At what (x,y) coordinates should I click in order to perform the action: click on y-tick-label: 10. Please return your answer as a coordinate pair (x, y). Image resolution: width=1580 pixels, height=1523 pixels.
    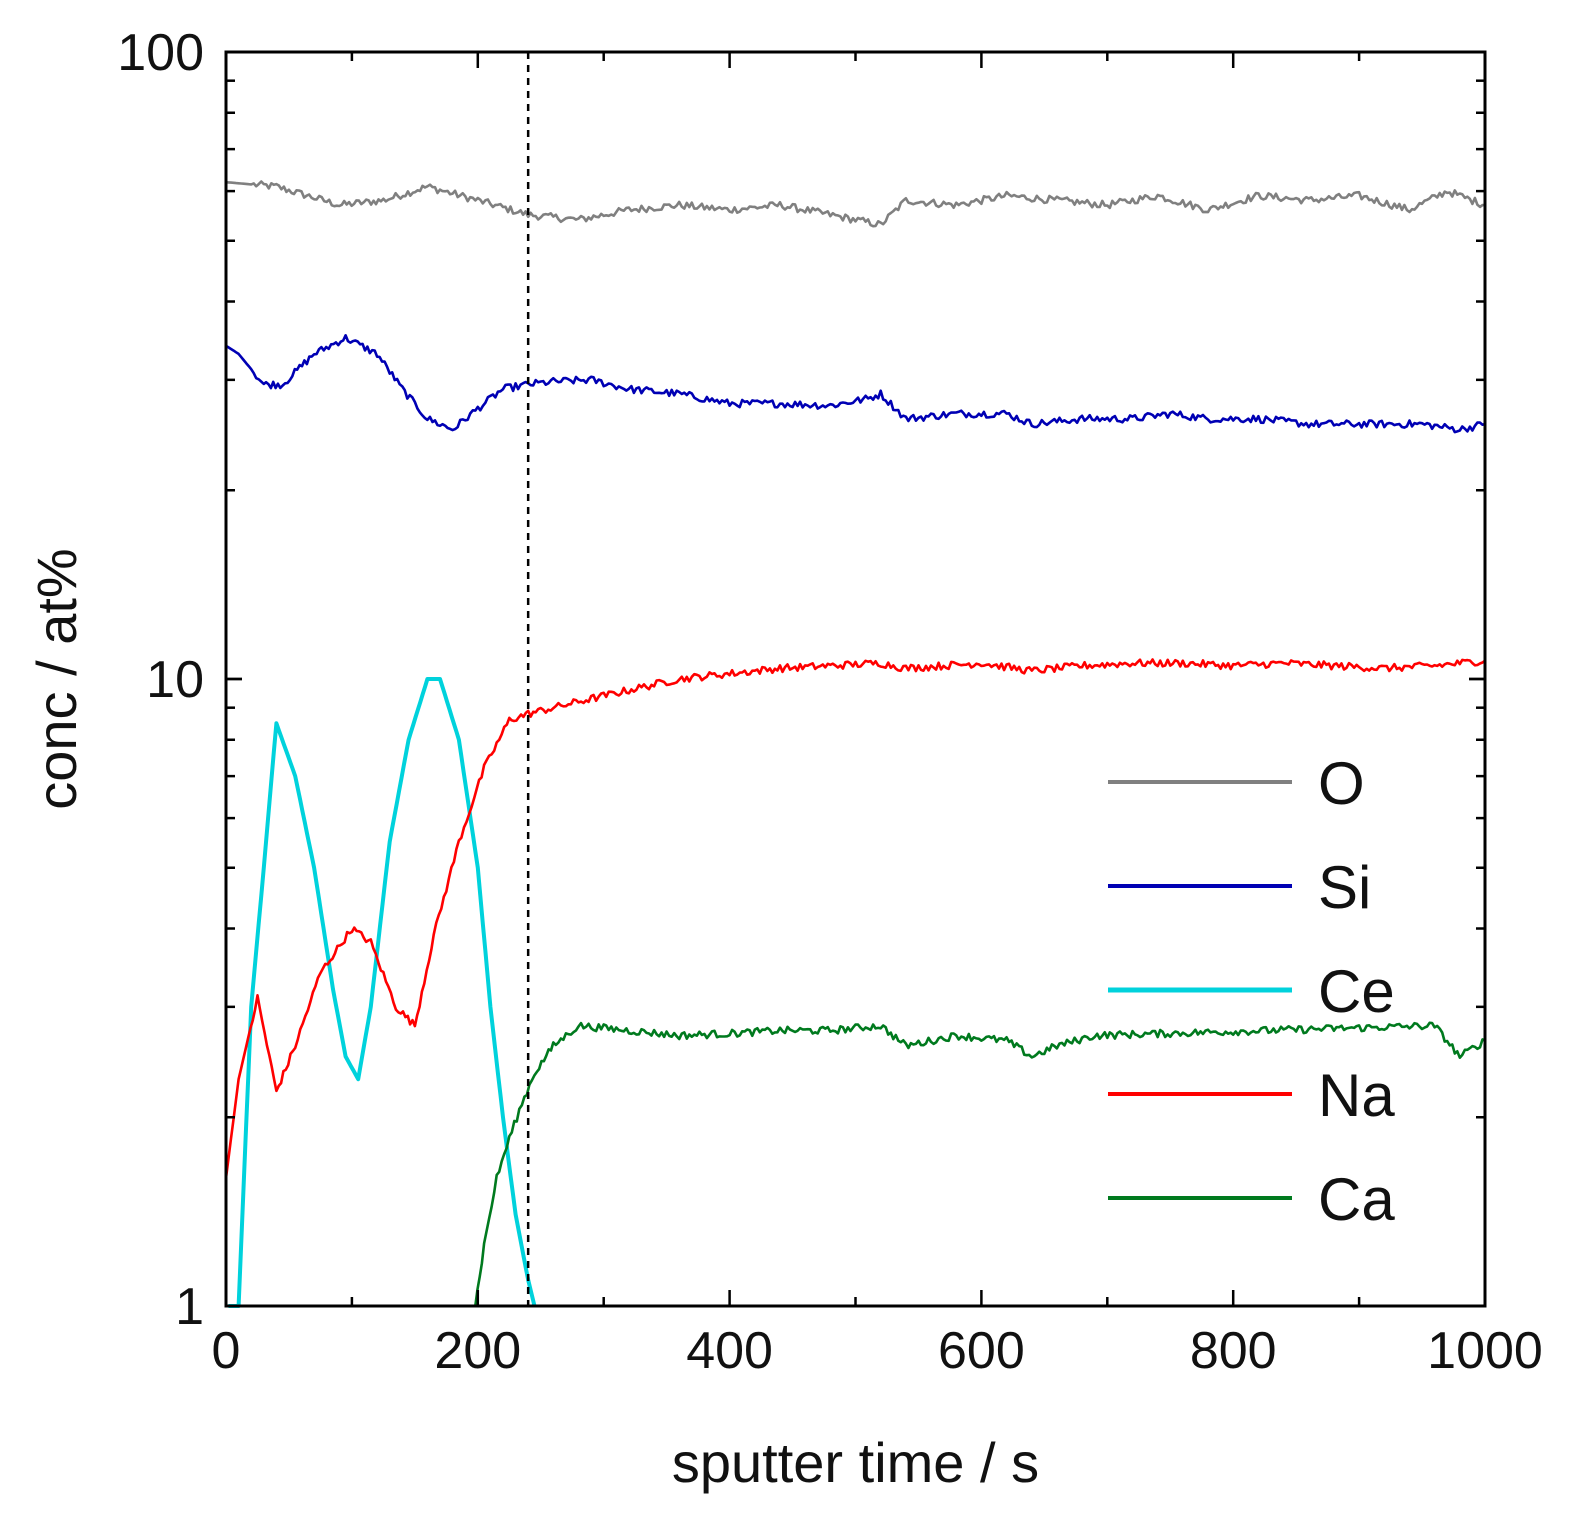
    Looking at the image, I should click on (175, 680).